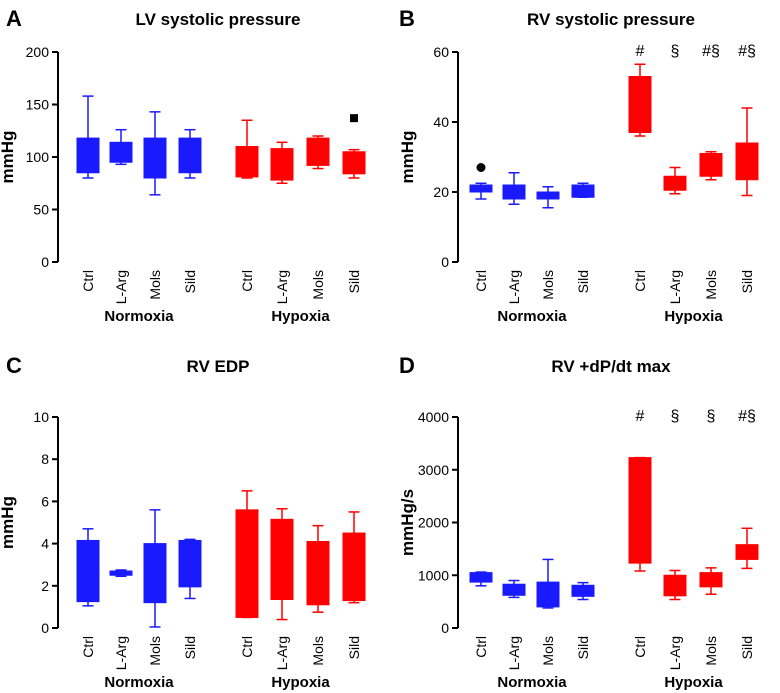 Image resolution: width=780 pixels, height=693 pixels. I want to click on outlier-circle, so click(481, 167).